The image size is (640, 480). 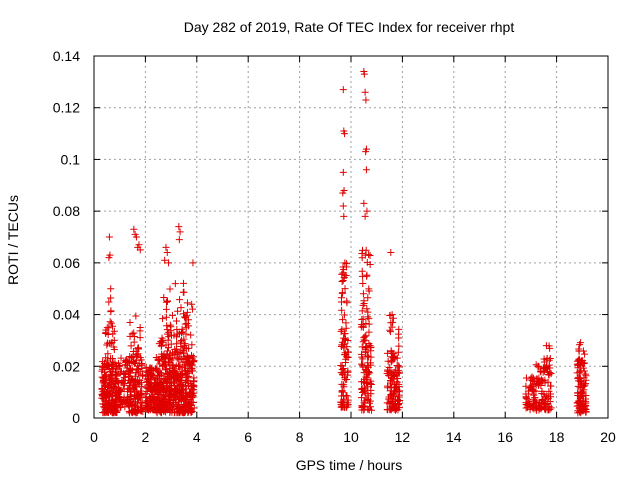 What do you see at coordinates (300, 437) in the screenshot?
I see `x-tick-label: 8` at bounding box center [300, 437].